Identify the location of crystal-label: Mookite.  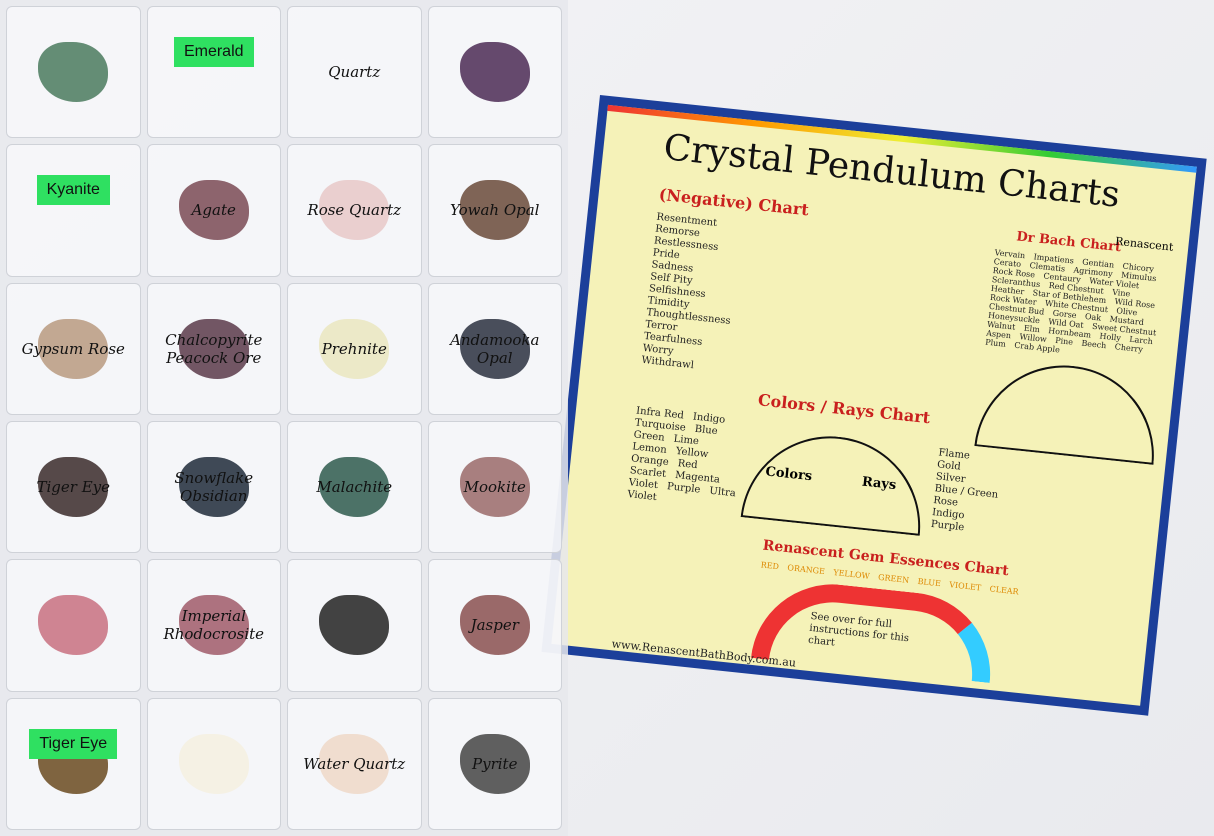
(494, 487).